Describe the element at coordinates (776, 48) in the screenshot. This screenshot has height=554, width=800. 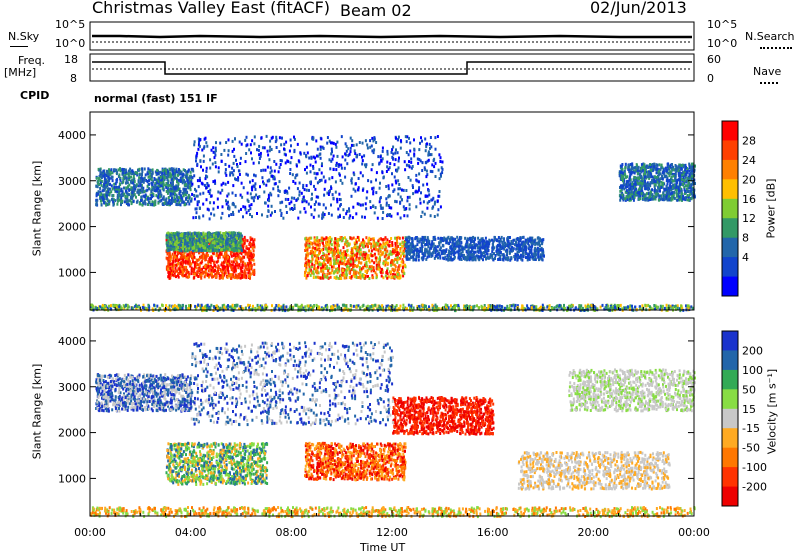
I see `nsearch-dotted-key` at that location.